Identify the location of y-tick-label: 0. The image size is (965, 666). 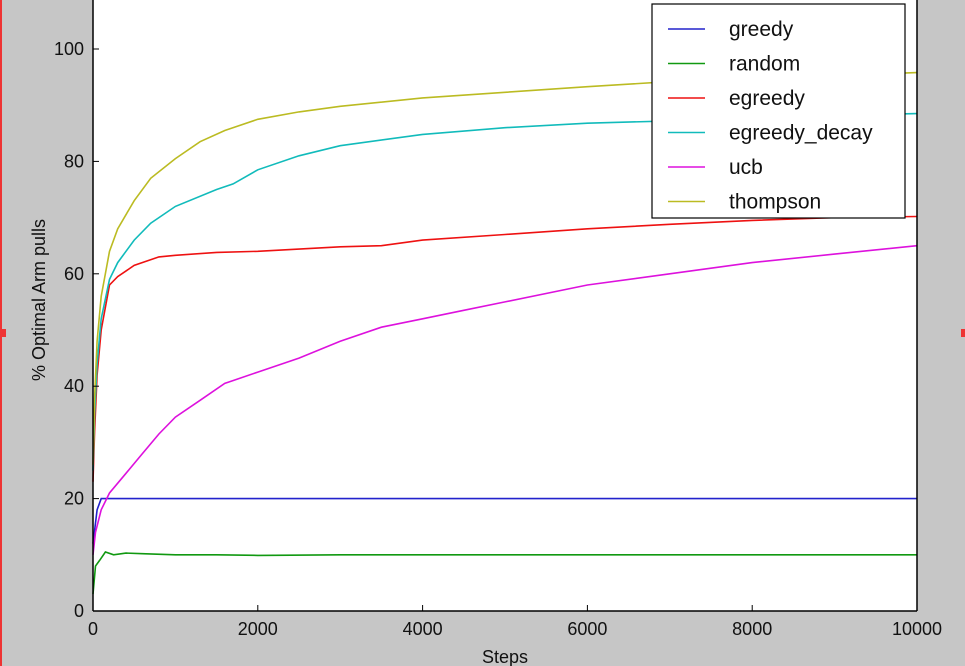
(79, 611).